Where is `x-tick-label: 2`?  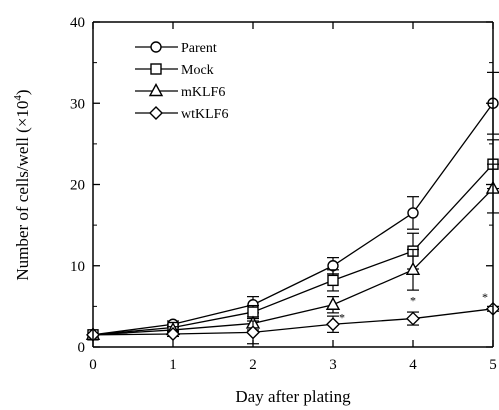
x-tick-label: 2 is located at coordinates (253, 365).